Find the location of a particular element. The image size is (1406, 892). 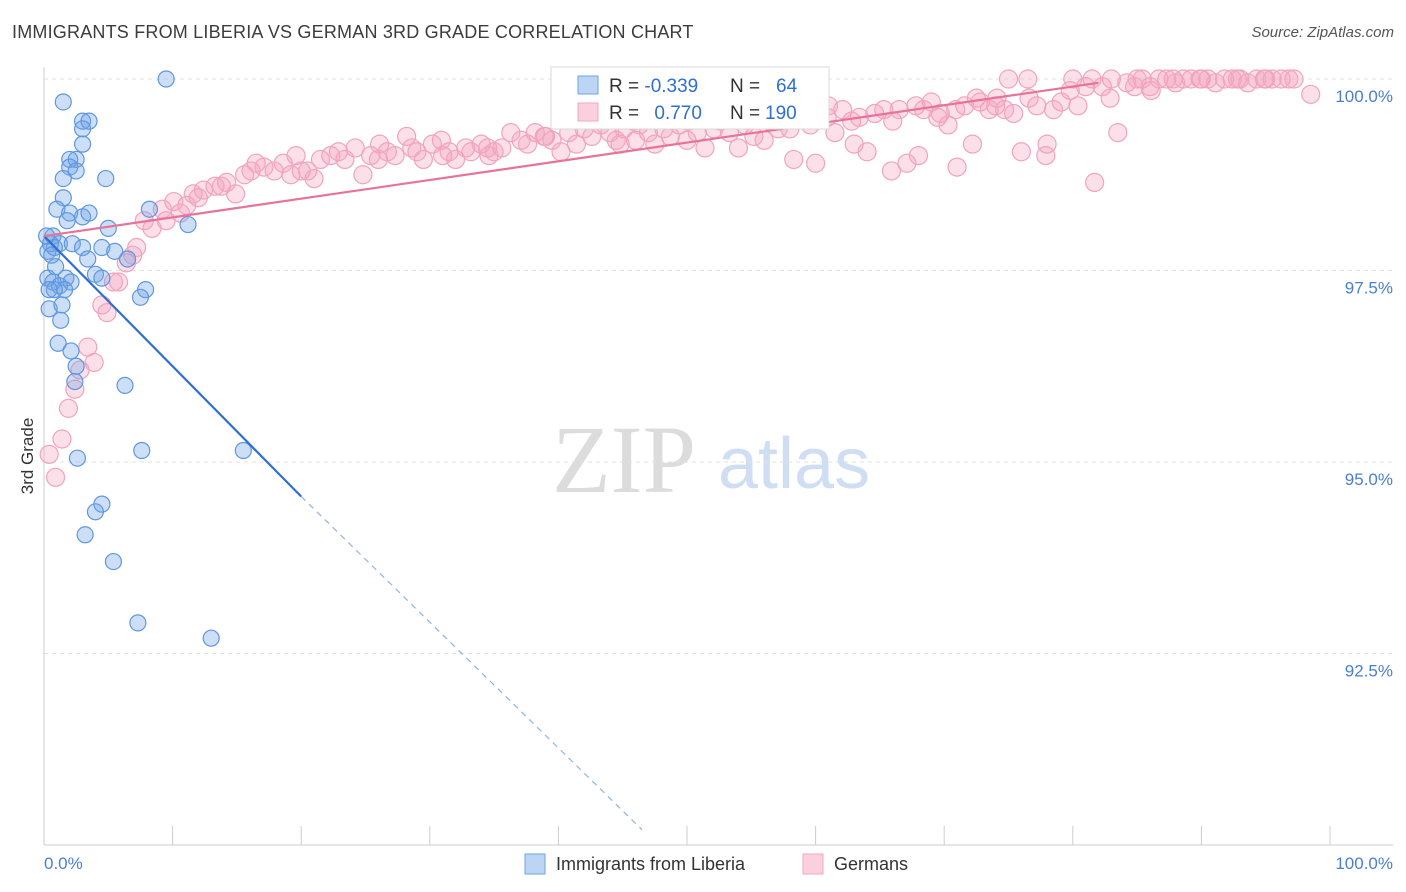

series-legend: Immigrants from Liberia Germans is located at coordinates (716, 864).